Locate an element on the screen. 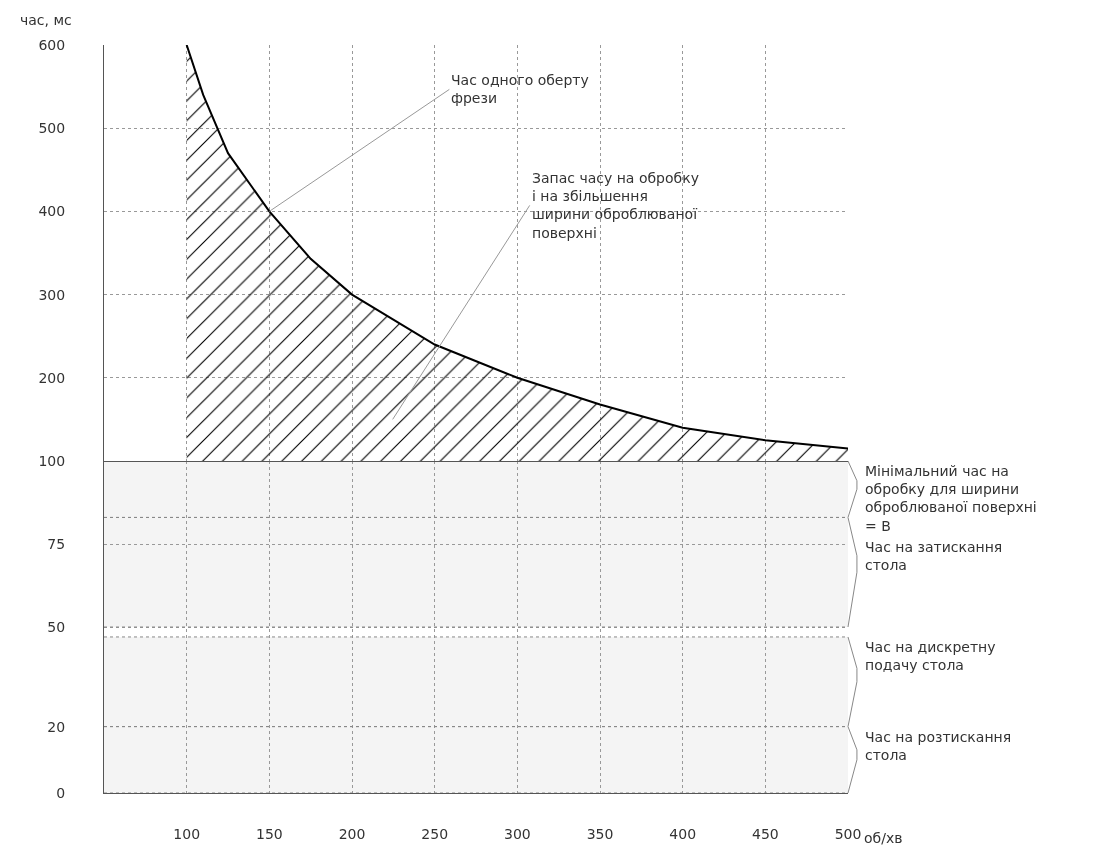 The width and height of the screenshot is (1093, 845). annotation: Час одного оберту фрези is located at coordinates (520, 89).